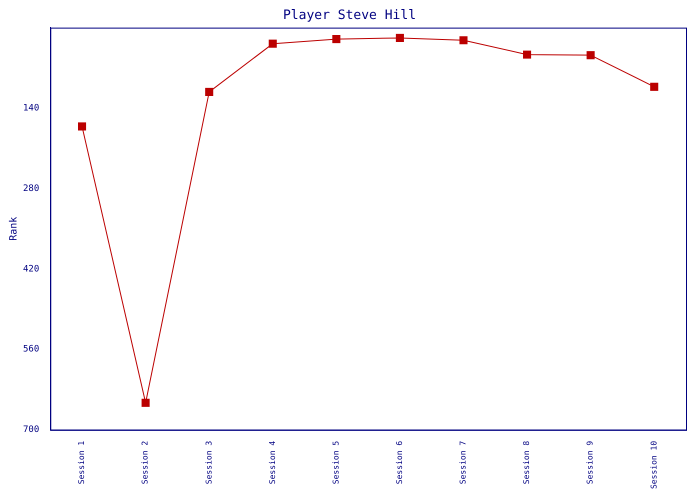 The image size is (700, 500). I want to click on chart-title: Player Steve Hill, so click(349, 16).